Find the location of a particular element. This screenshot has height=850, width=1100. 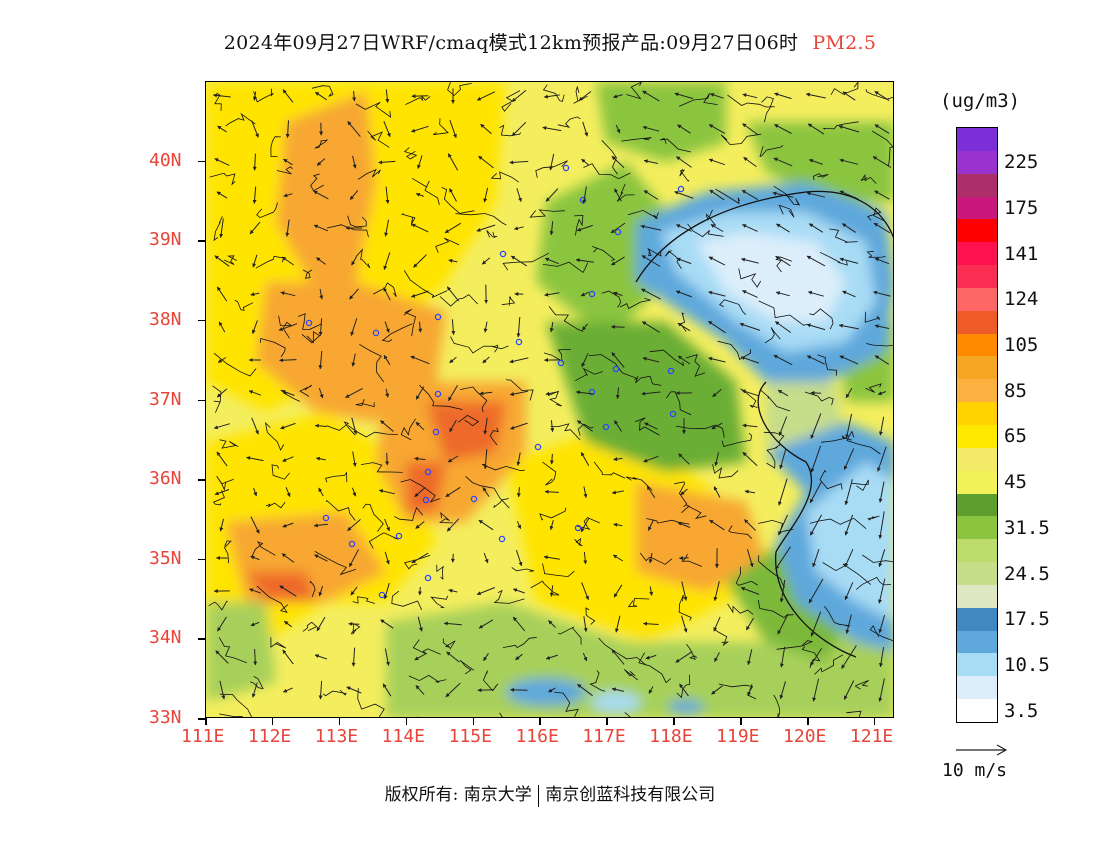

title-main: 2024年09月27日WRF/cmaq模式12km预报产品:09月27日06时 is located at coordinates (511, 43).